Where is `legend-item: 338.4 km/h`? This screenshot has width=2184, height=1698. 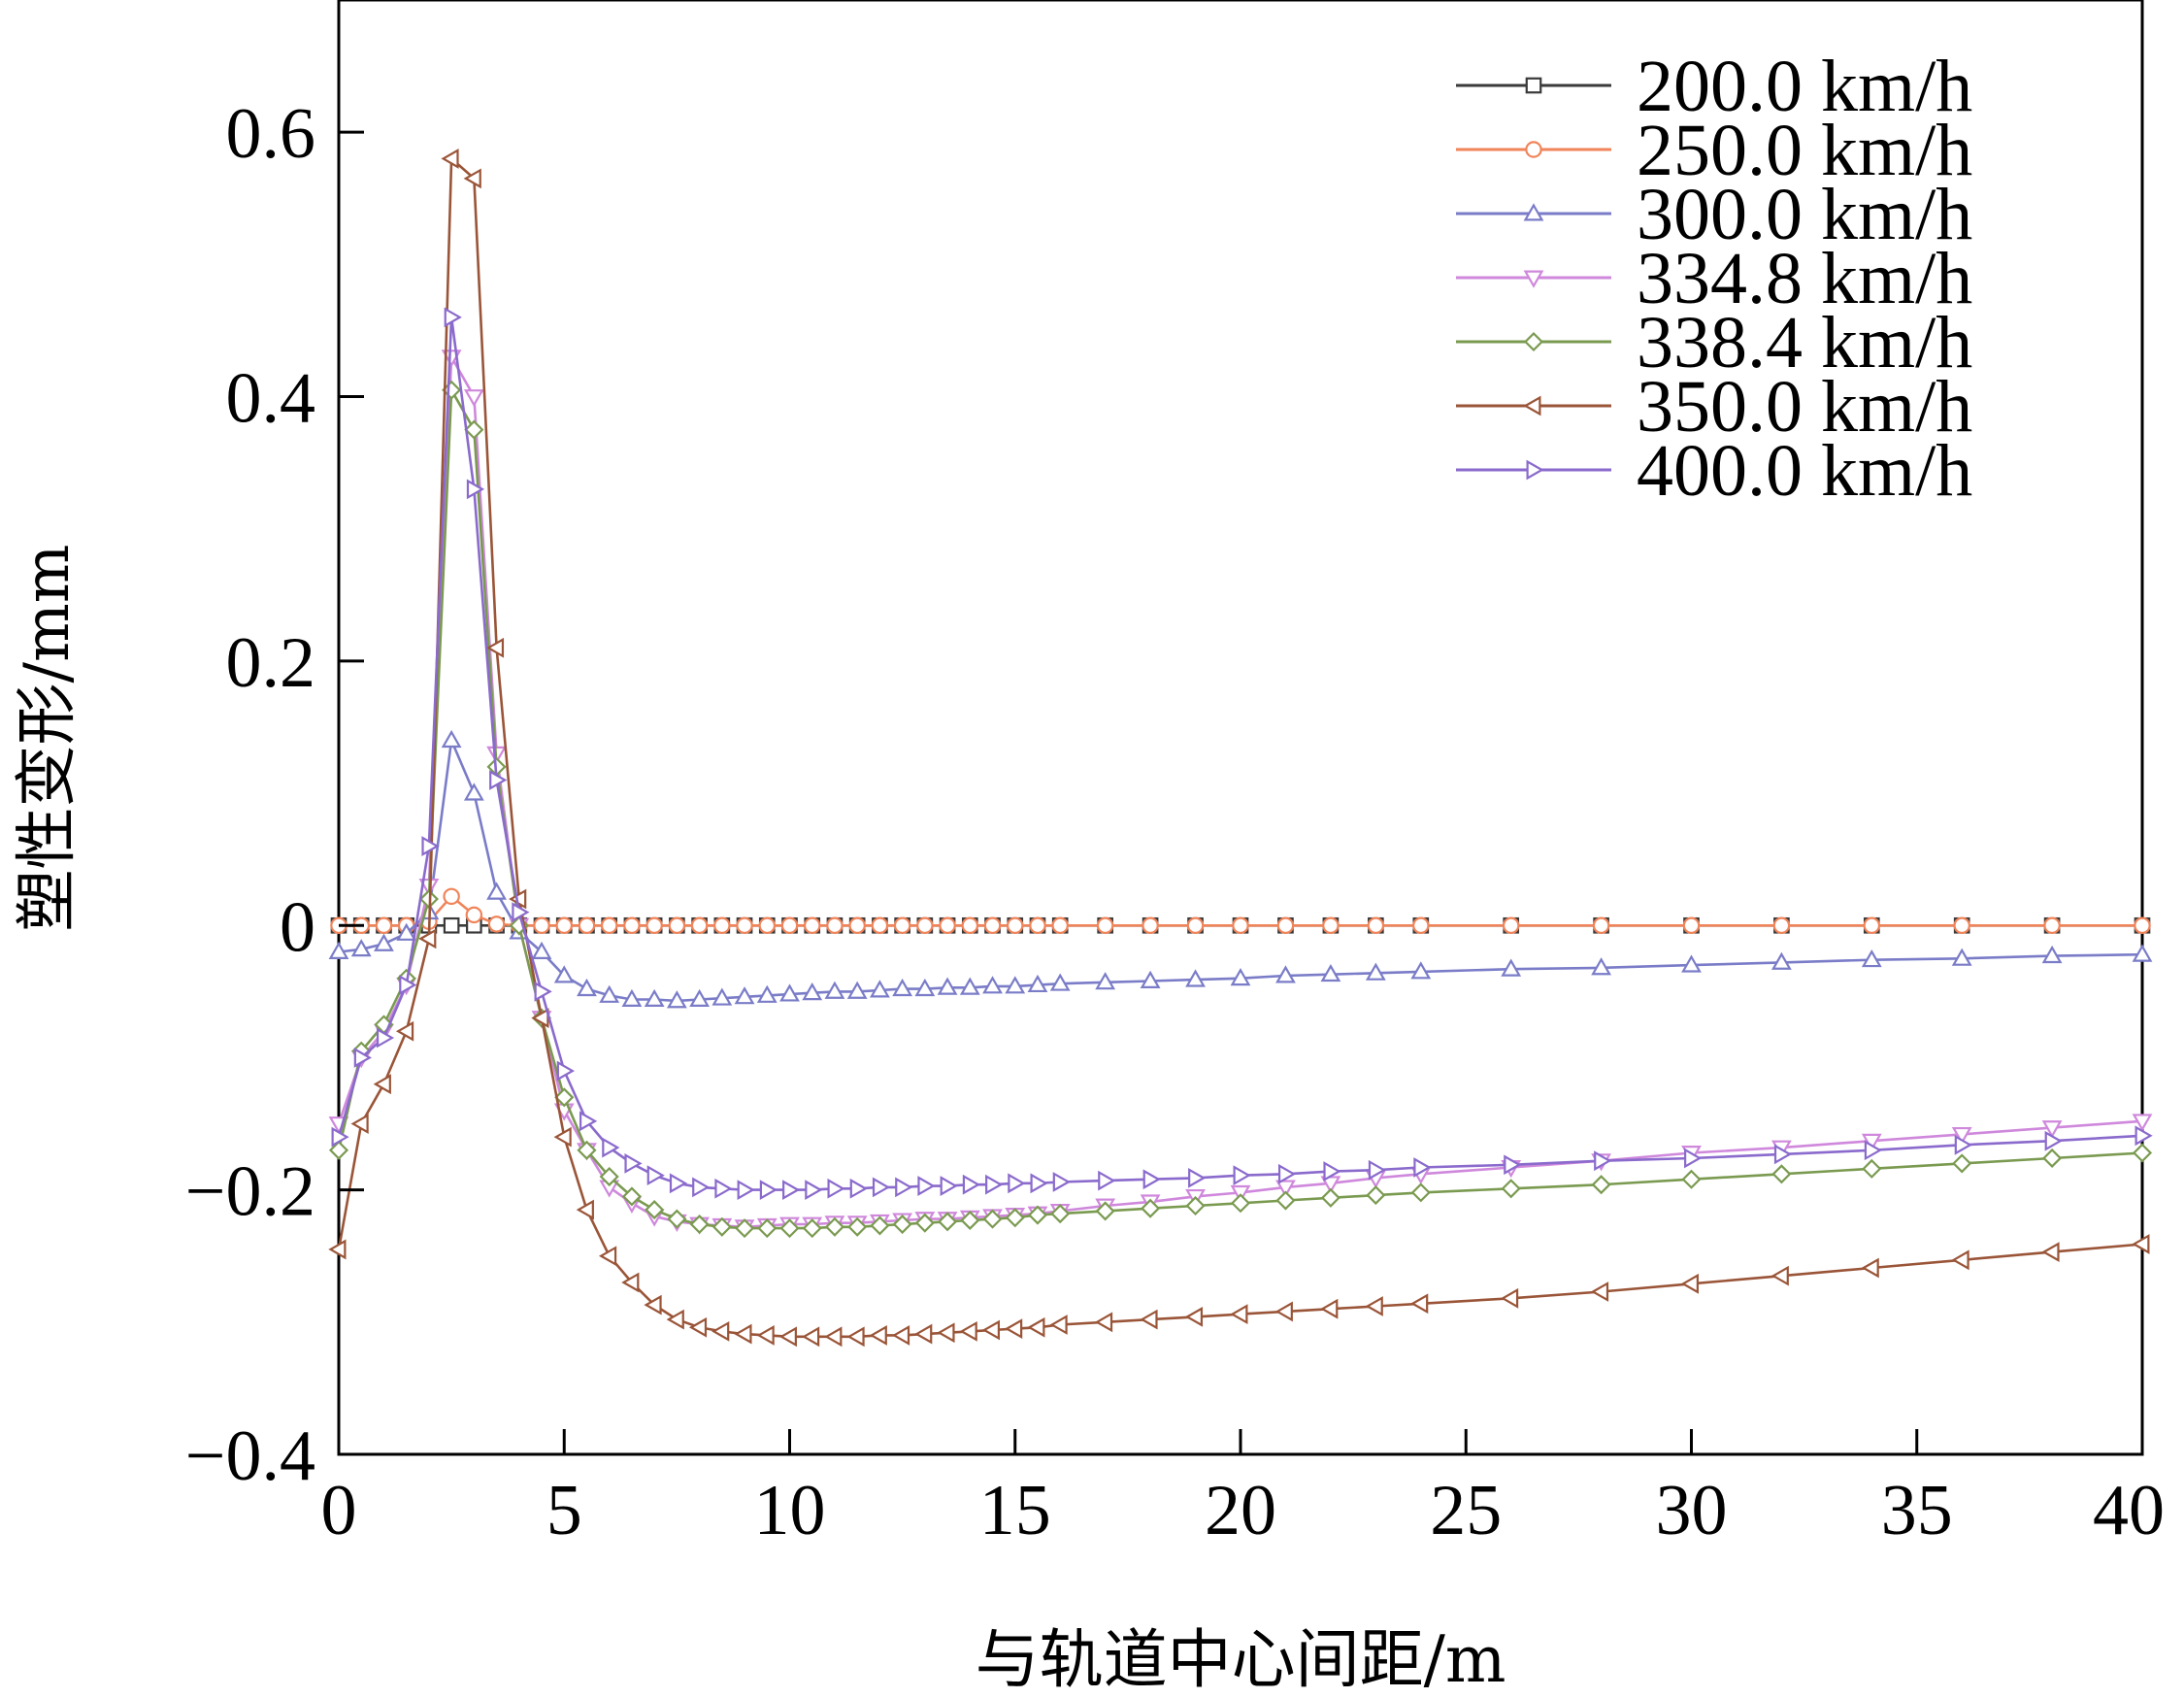 legend-item: 338.4 km/h is located at coordinates (1714, 342).